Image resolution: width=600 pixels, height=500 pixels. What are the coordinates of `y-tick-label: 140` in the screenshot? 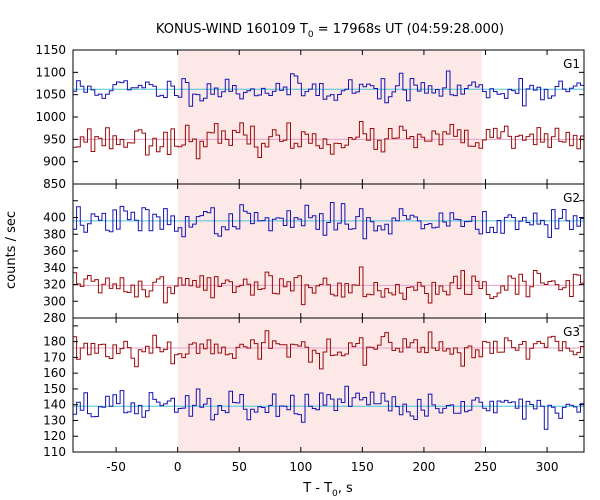 It's located at (54, 405).